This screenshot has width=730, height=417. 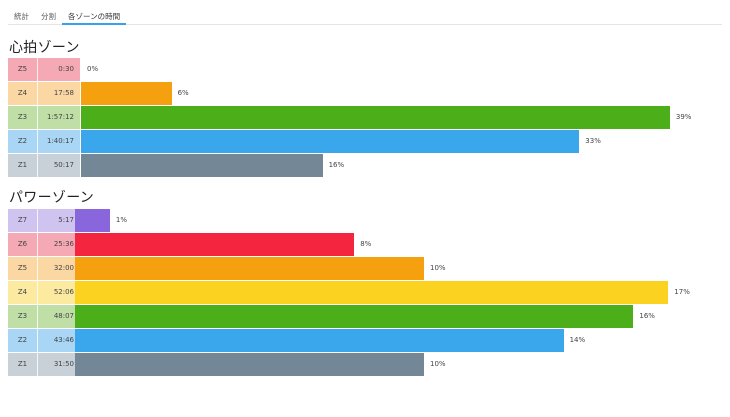 I want to click on zone-row-z2: Z2 43:46 14%, so click(x=364, y=341).